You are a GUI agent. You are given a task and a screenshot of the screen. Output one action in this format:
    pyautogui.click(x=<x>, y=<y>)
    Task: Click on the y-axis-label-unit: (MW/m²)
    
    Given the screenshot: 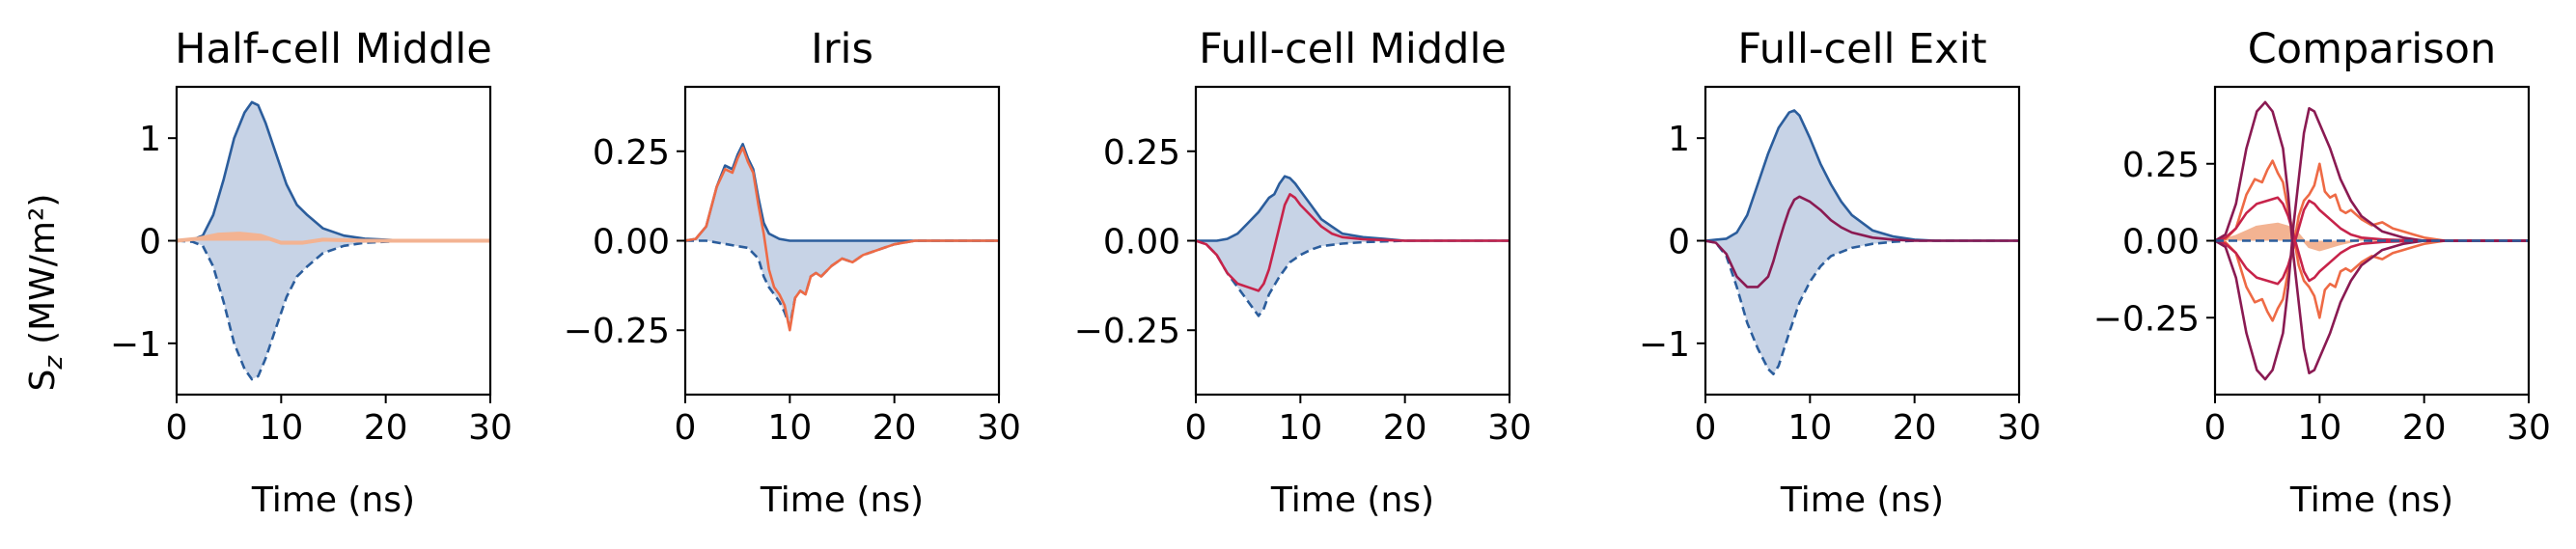 What is the action you would take?
    pyautogui.click(x=43, y=269)
    